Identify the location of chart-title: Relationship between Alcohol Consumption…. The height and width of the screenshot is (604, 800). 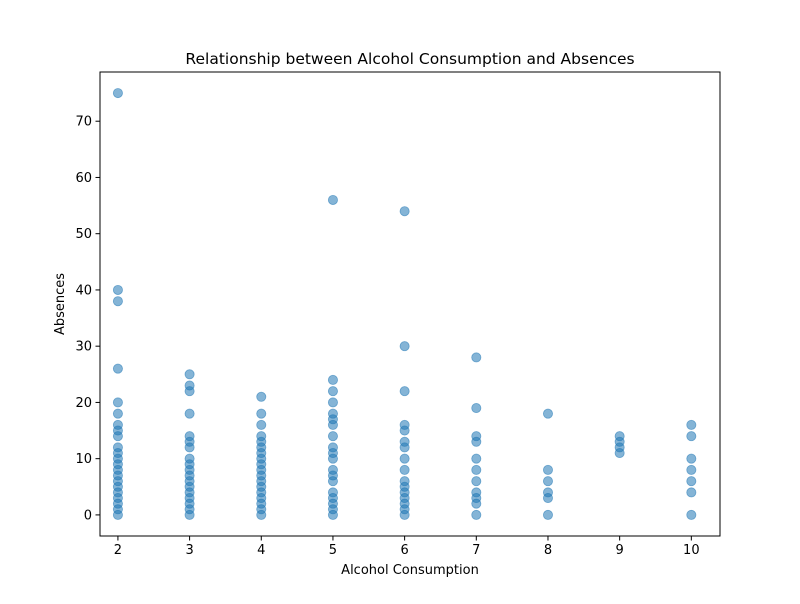
(409, 59).